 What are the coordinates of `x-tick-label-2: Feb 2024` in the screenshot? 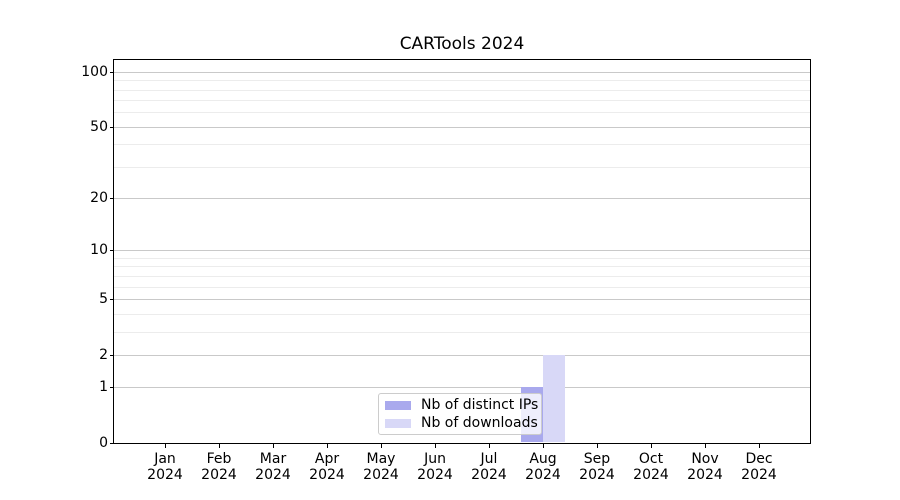 It's located at (219, 467).